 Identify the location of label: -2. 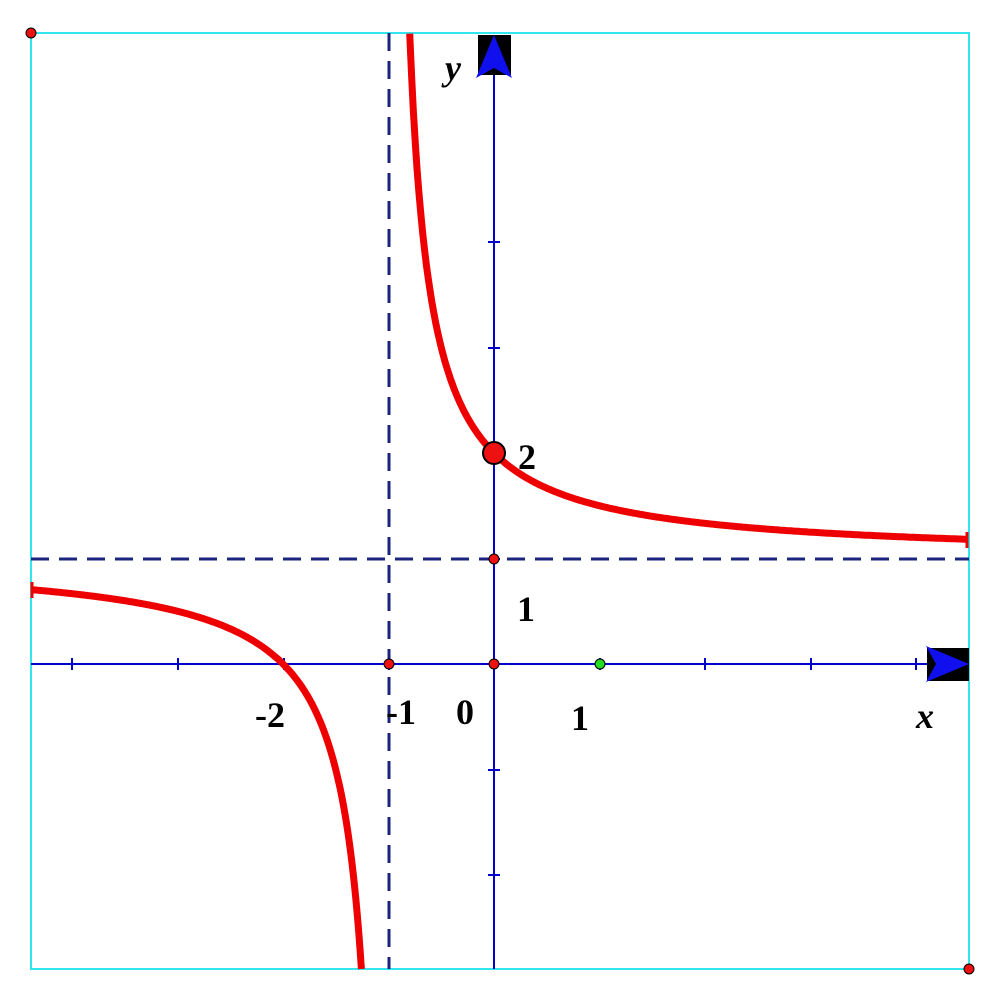
(270, 715).